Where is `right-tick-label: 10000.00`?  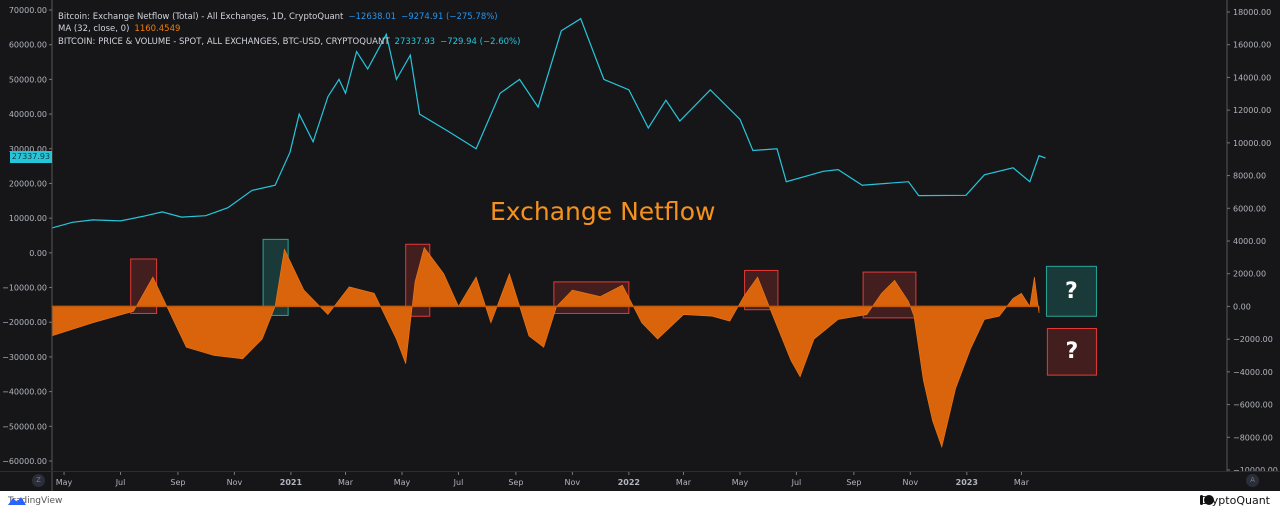 right-tick-label: 10000.00 is located at coordinates (1252, 143).